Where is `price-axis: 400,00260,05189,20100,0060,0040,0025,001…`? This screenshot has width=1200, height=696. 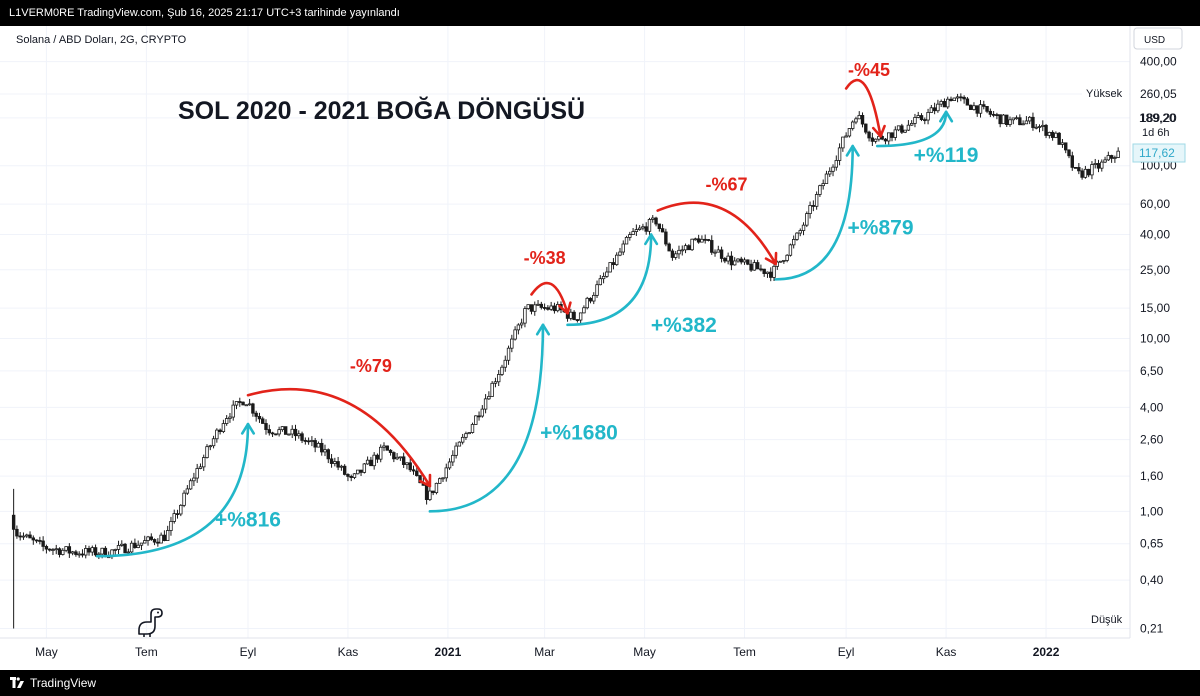 price-axis: 400,00260,05189,20100,0060,0040,0025,001… is located at coordinates (1158, 345).